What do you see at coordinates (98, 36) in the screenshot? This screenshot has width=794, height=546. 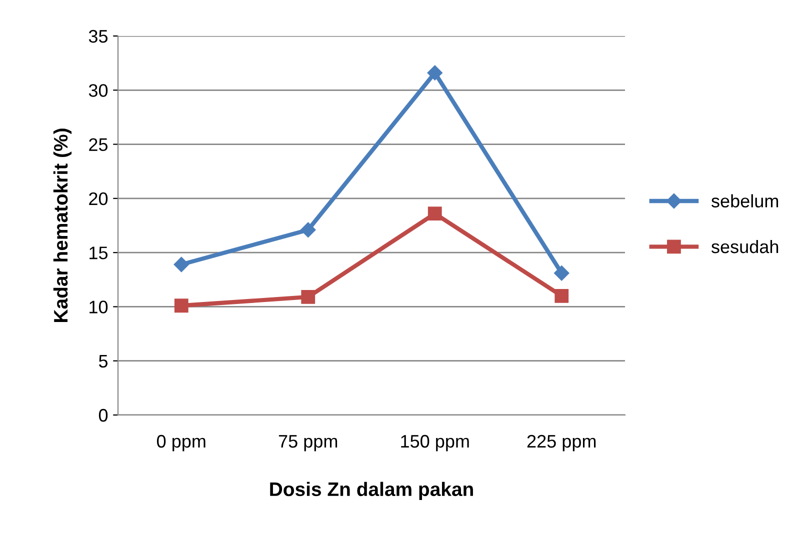 I see `y-tick-label: 35` at bounding box center [98, 36].